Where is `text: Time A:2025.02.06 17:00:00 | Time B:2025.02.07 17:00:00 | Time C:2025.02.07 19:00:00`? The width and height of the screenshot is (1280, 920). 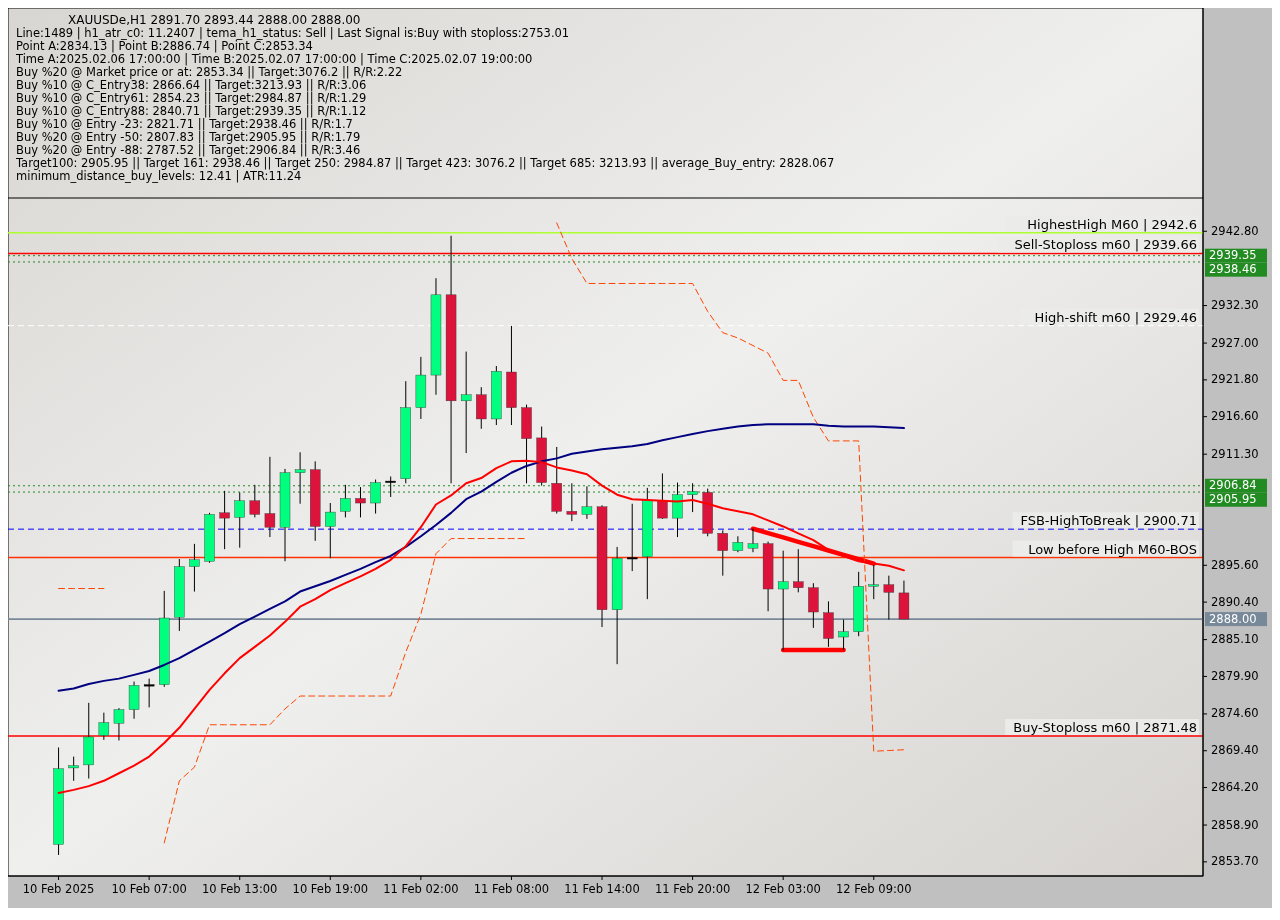
text: Time A:2025.02.06 17:00:00 | Time B:2025.02.07 17:00:00 | Time C:2025.02.07 19:00:00 is located at coordinates (274, 59).